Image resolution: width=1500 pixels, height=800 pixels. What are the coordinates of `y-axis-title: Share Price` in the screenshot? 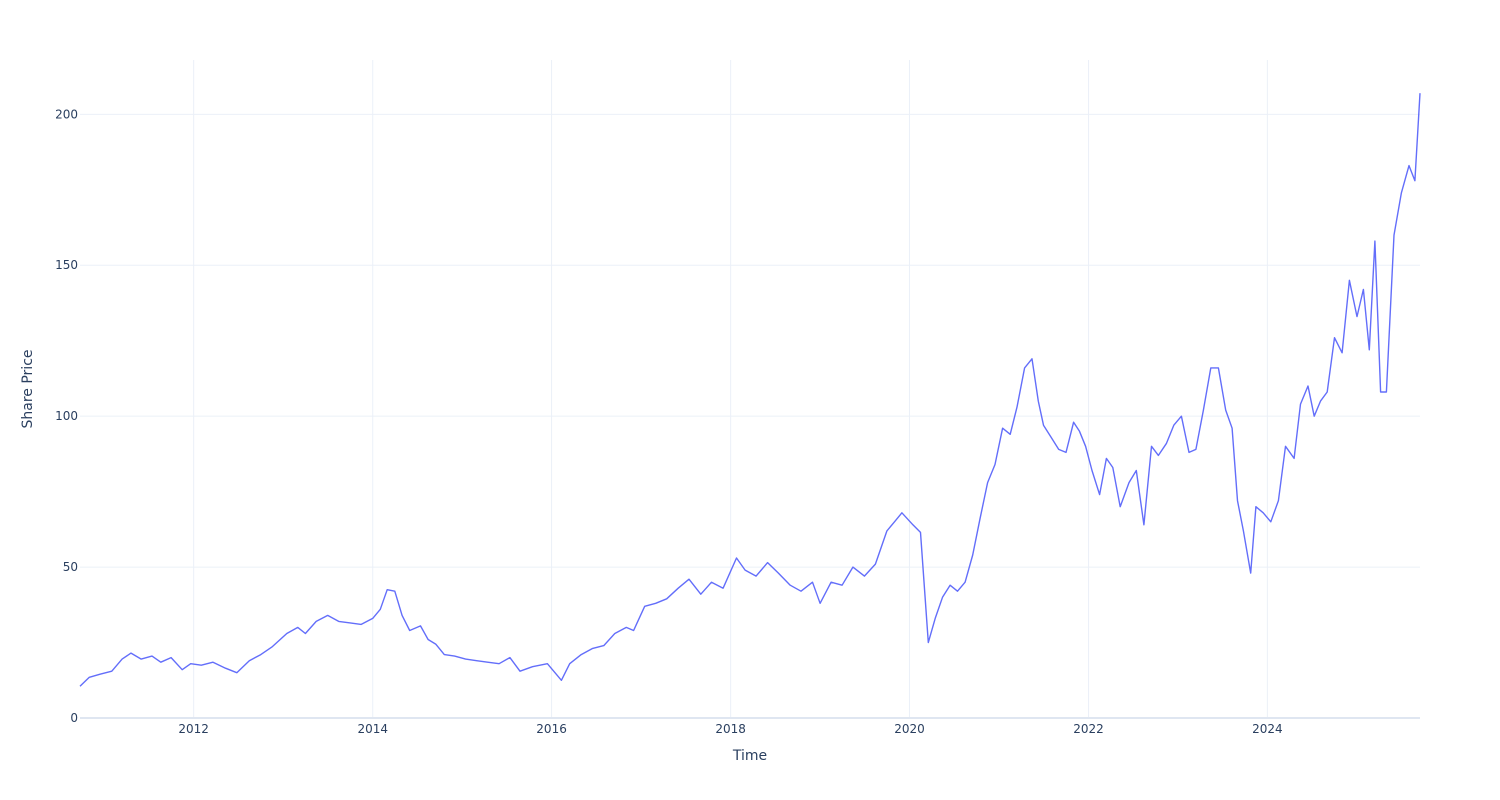 It's located at (28, 388).